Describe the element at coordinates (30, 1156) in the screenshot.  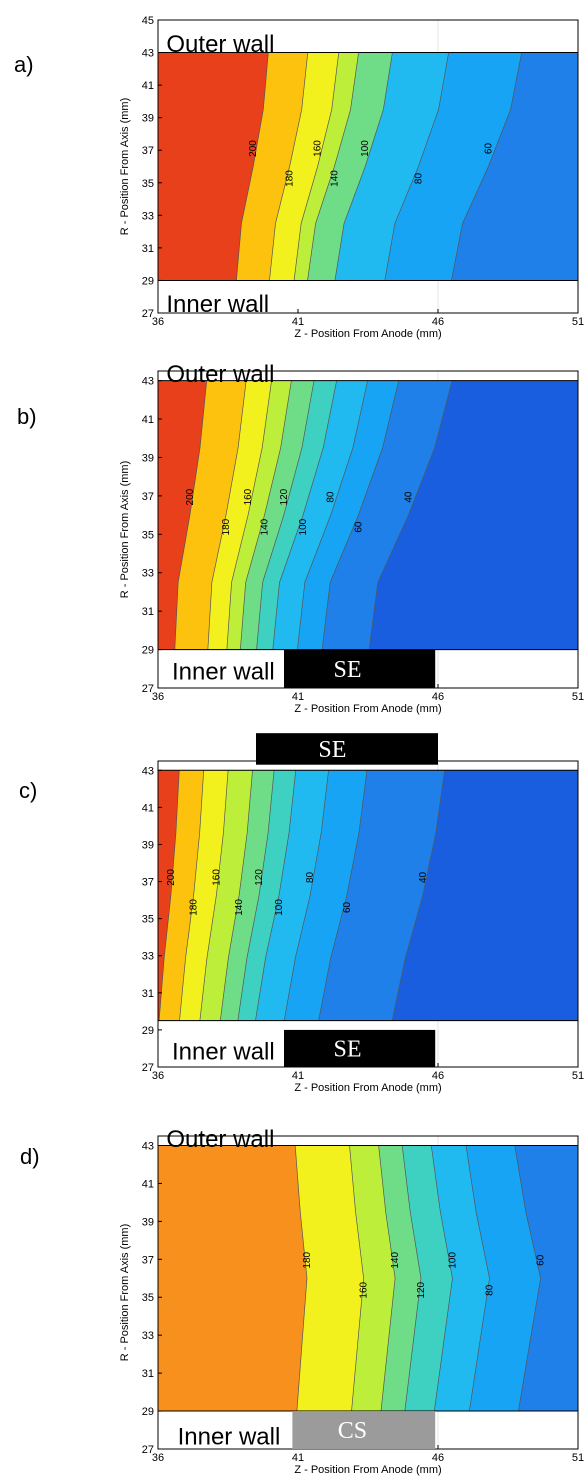
I see `panel-letter-d: d)` at that location.